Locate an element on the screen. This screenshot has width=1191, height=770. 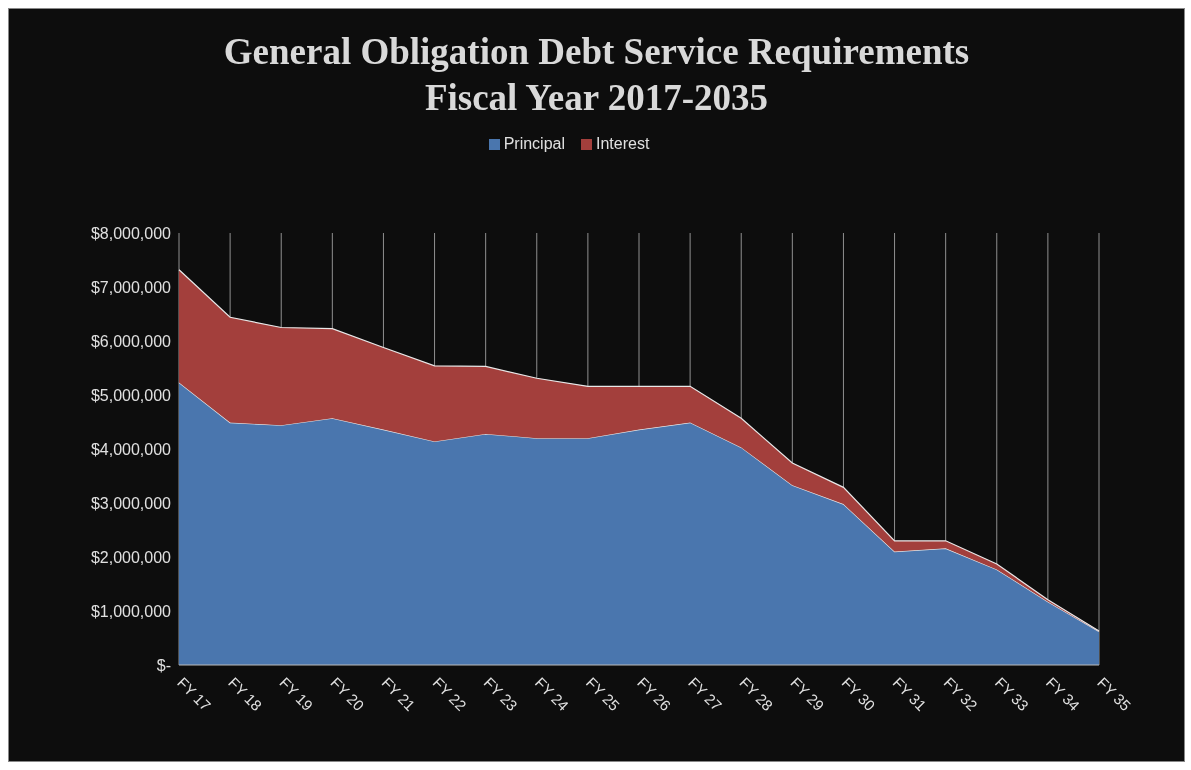
x-tick-label: FY 32 is located at coordinates (960, 694).